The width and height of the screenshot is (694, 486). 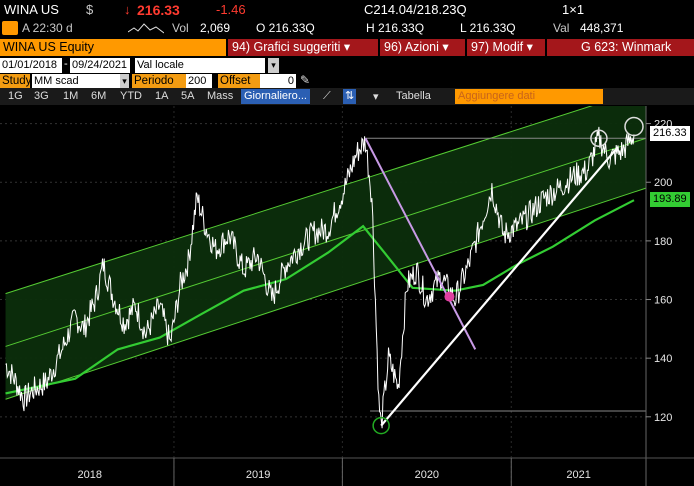 What do you see at coordinates (31, 9) in the screenshot?
I see `ticker: WINA US` at bounding box center [31, 9].